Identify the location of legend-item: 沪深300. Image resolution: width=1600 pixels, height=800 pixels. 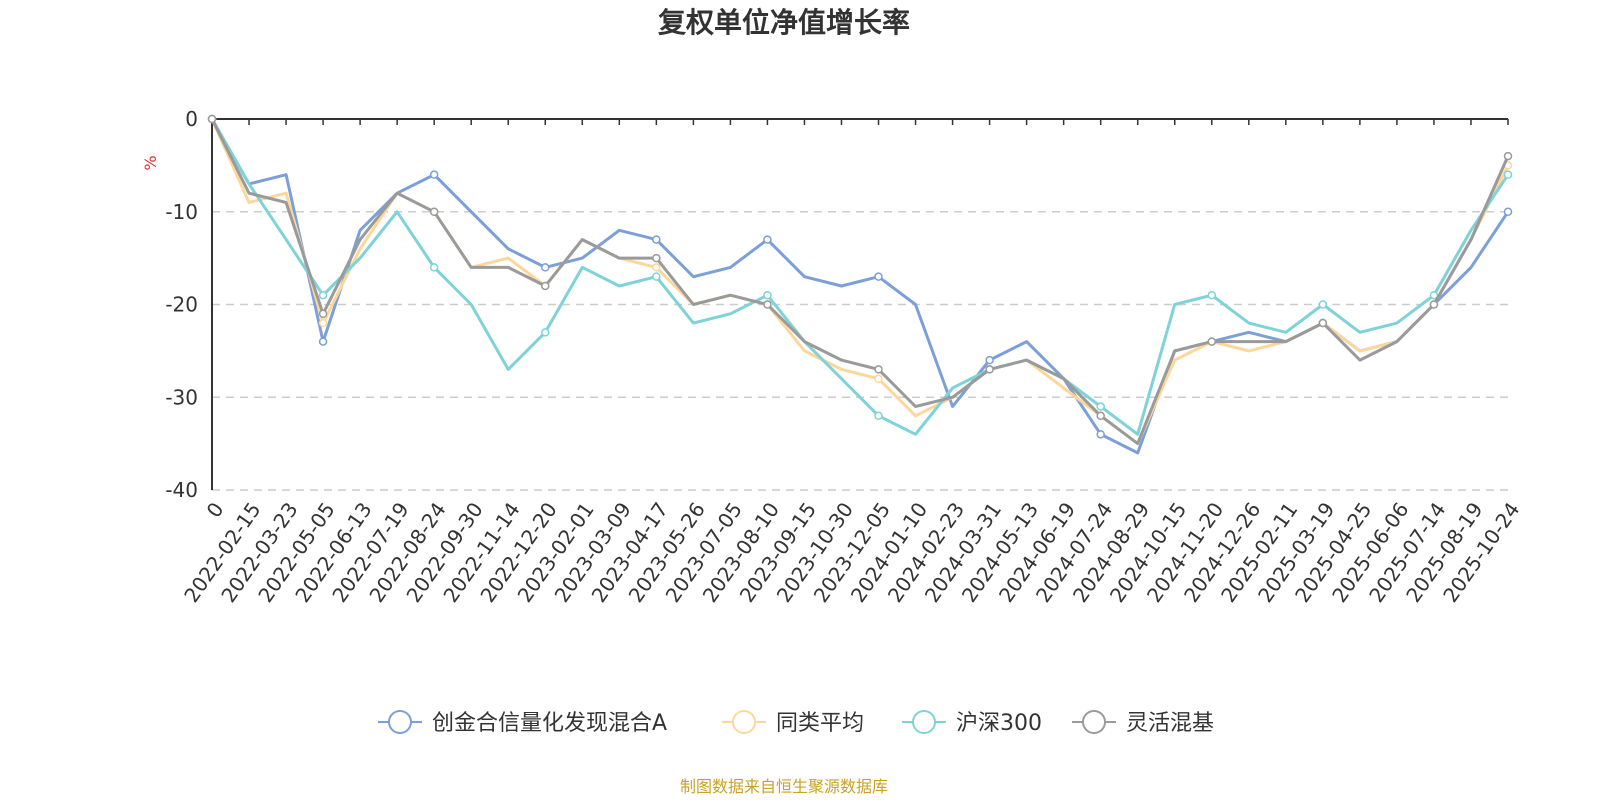
(972, 723).